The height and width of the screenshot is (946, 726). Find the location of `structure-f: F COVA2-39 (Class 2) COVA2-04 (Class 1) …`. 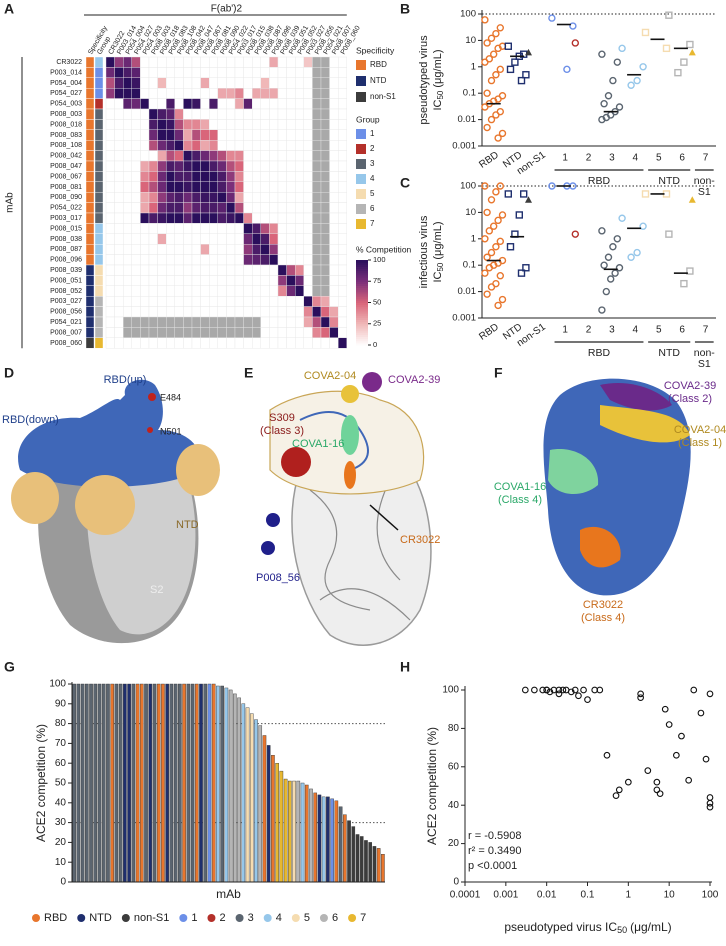

structure-f: F COVA2-39 (Class 2) COVA2-04 (Class 1) … is located at coordinates (610, 494).